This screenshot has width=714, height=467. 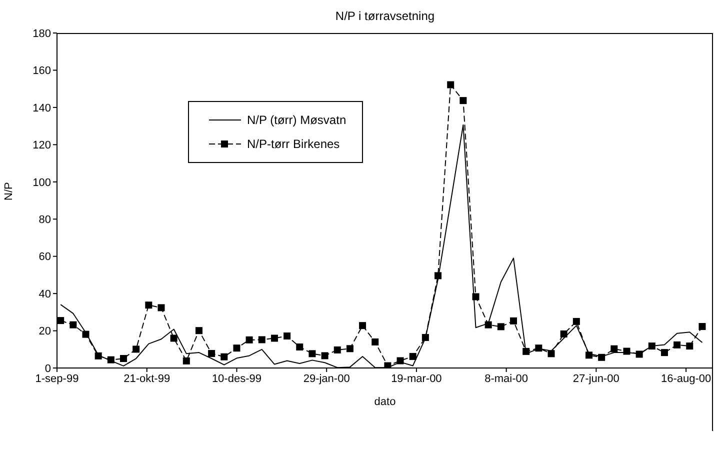 I want to click on x-tick-label: 19-mar-00, so click(x=416, y=378).